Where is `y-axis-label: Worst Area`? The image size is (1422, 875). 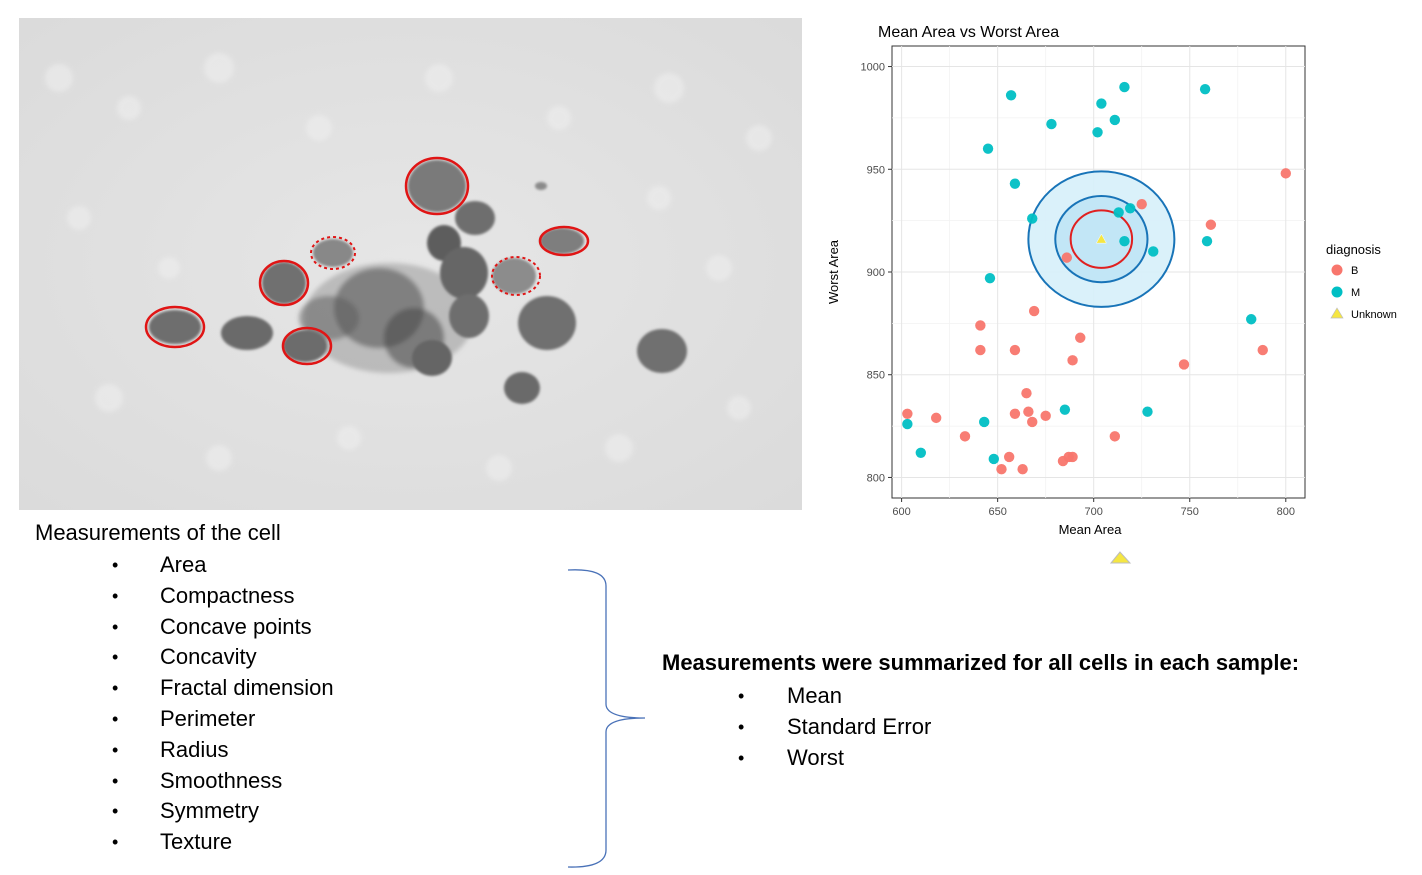 y-axis-label: Worst Area is located at coordinates (833, 271).